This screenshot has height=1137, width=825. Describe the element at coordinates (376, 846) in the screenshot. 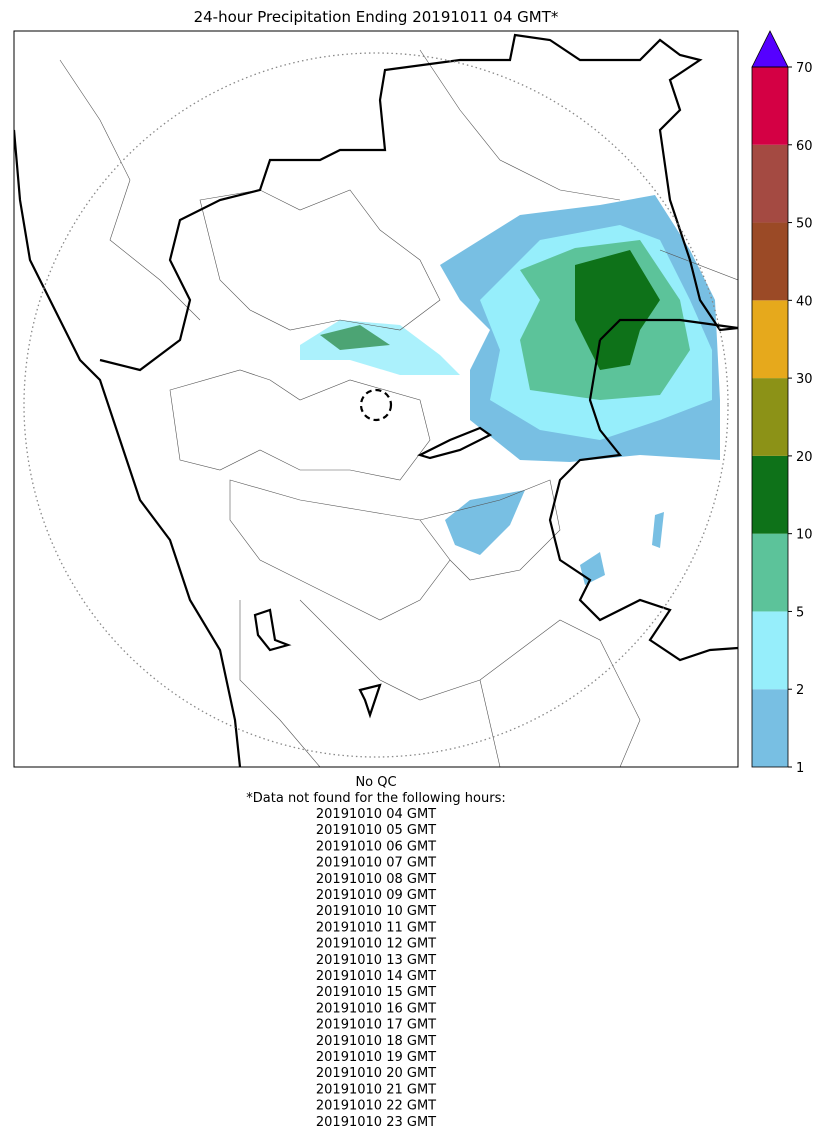

I see `missing-hour: 20191010 06 GMT` at that location.